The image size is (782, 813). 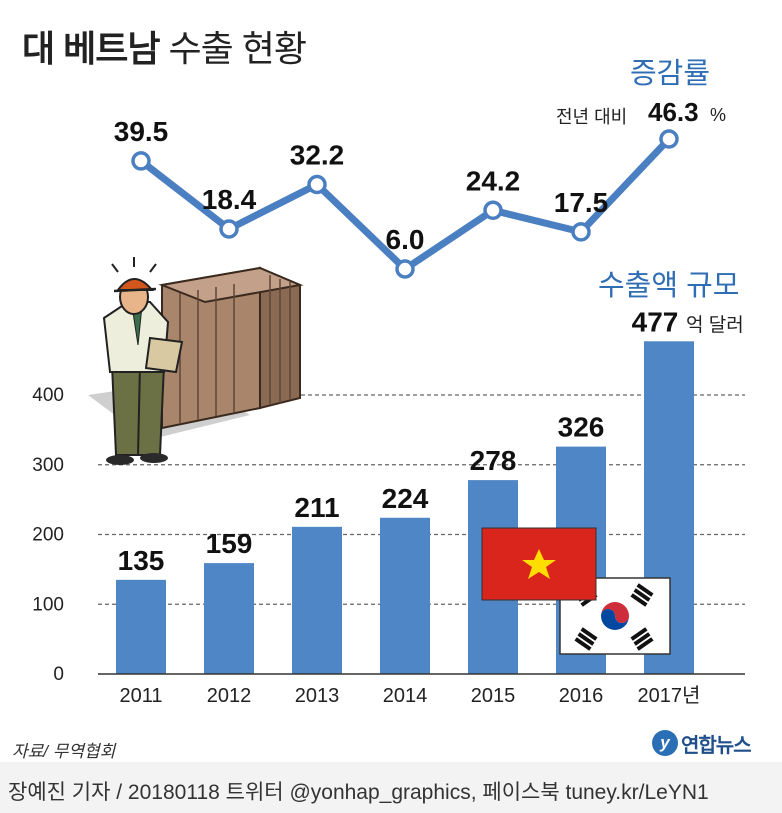 What do you see at coordinates (229, 543) in the screenshot?
I see `bar-value-label: 159` at bounding box center [229, 543].